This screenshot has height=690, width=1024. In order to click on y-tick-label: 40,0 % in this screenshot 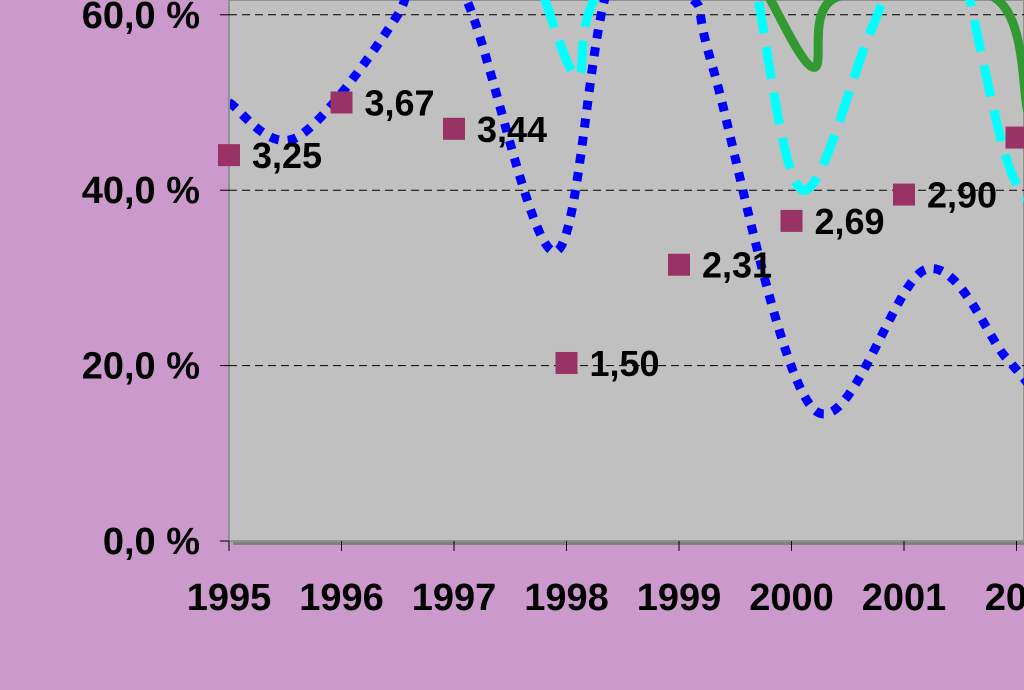, I will do `click(141, 191)`.